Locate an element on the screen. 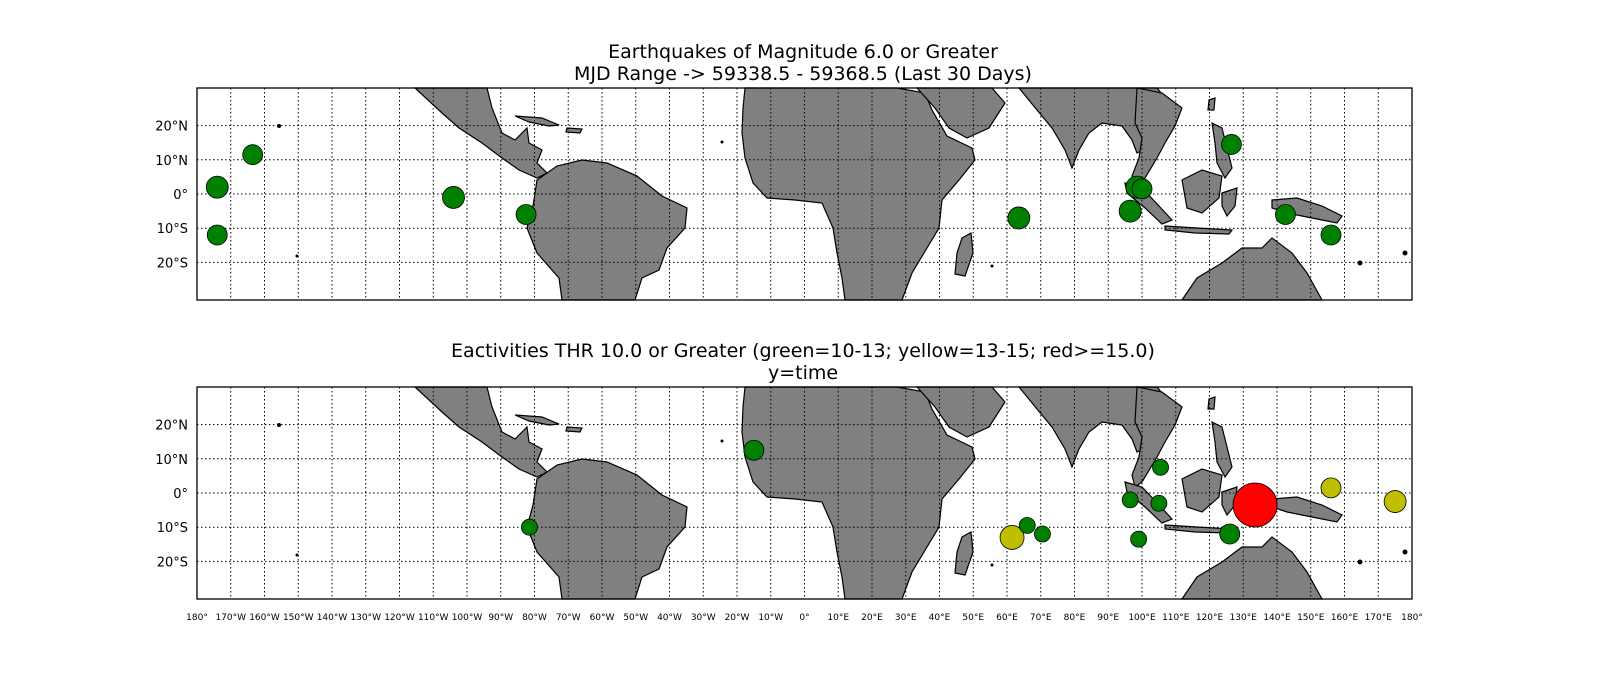 This screenshot has width=1600, height=700. longitude-label: 80°E is located at coordinates (1075, 618).